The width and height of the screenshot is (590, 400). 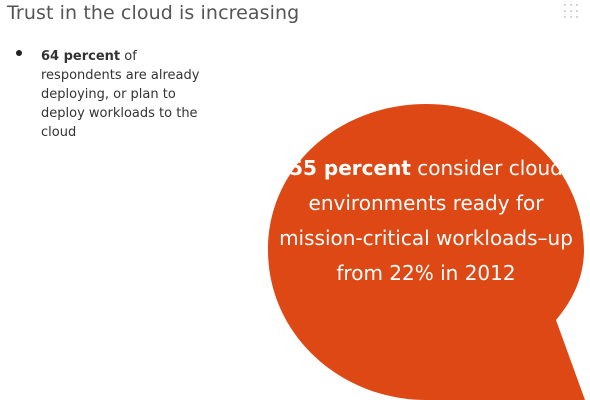 What do you see at coordinates (81, 56) in the screenshot?
I see `bullet-highlight: 64 percent` at bounding box center [81, 56].